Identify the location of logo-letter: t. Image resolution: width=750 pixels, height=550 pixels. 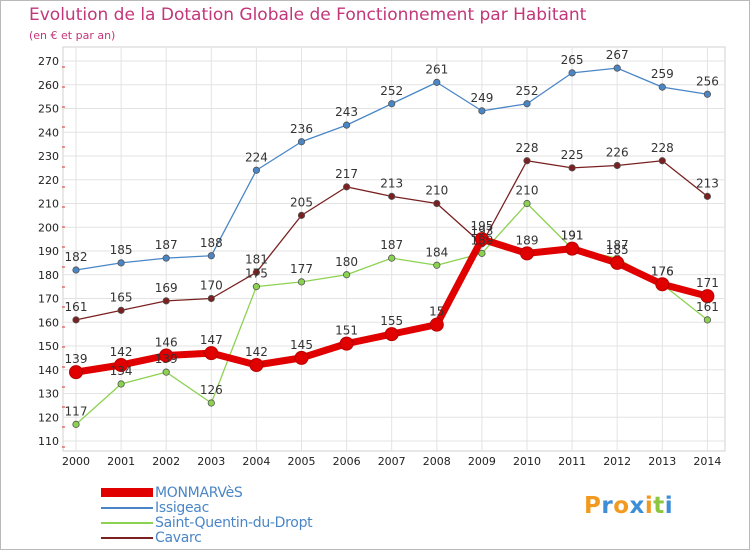
(659, 506).